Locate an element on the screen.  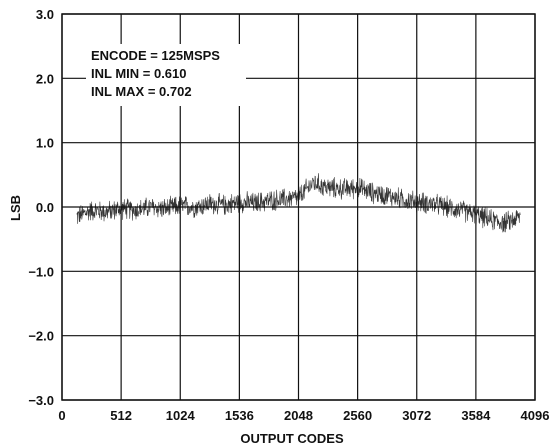
x-tick-label: 2048 is located at coordinates (298, 415).